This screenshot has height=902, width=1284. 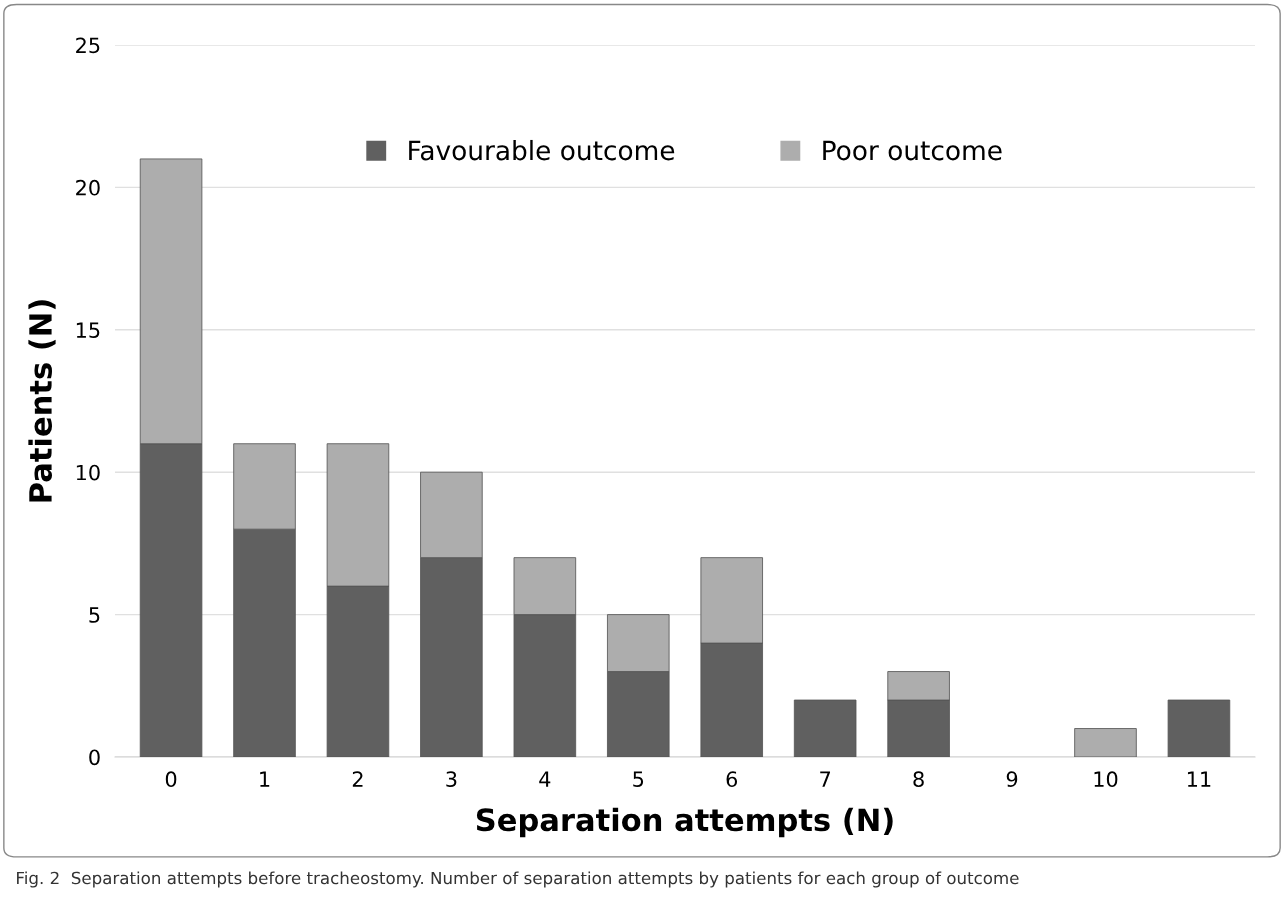 What do you see at coordinates (88, 472) in the screenshot?
I see `y-tick-label: 10` at bounding box center [88, 472].